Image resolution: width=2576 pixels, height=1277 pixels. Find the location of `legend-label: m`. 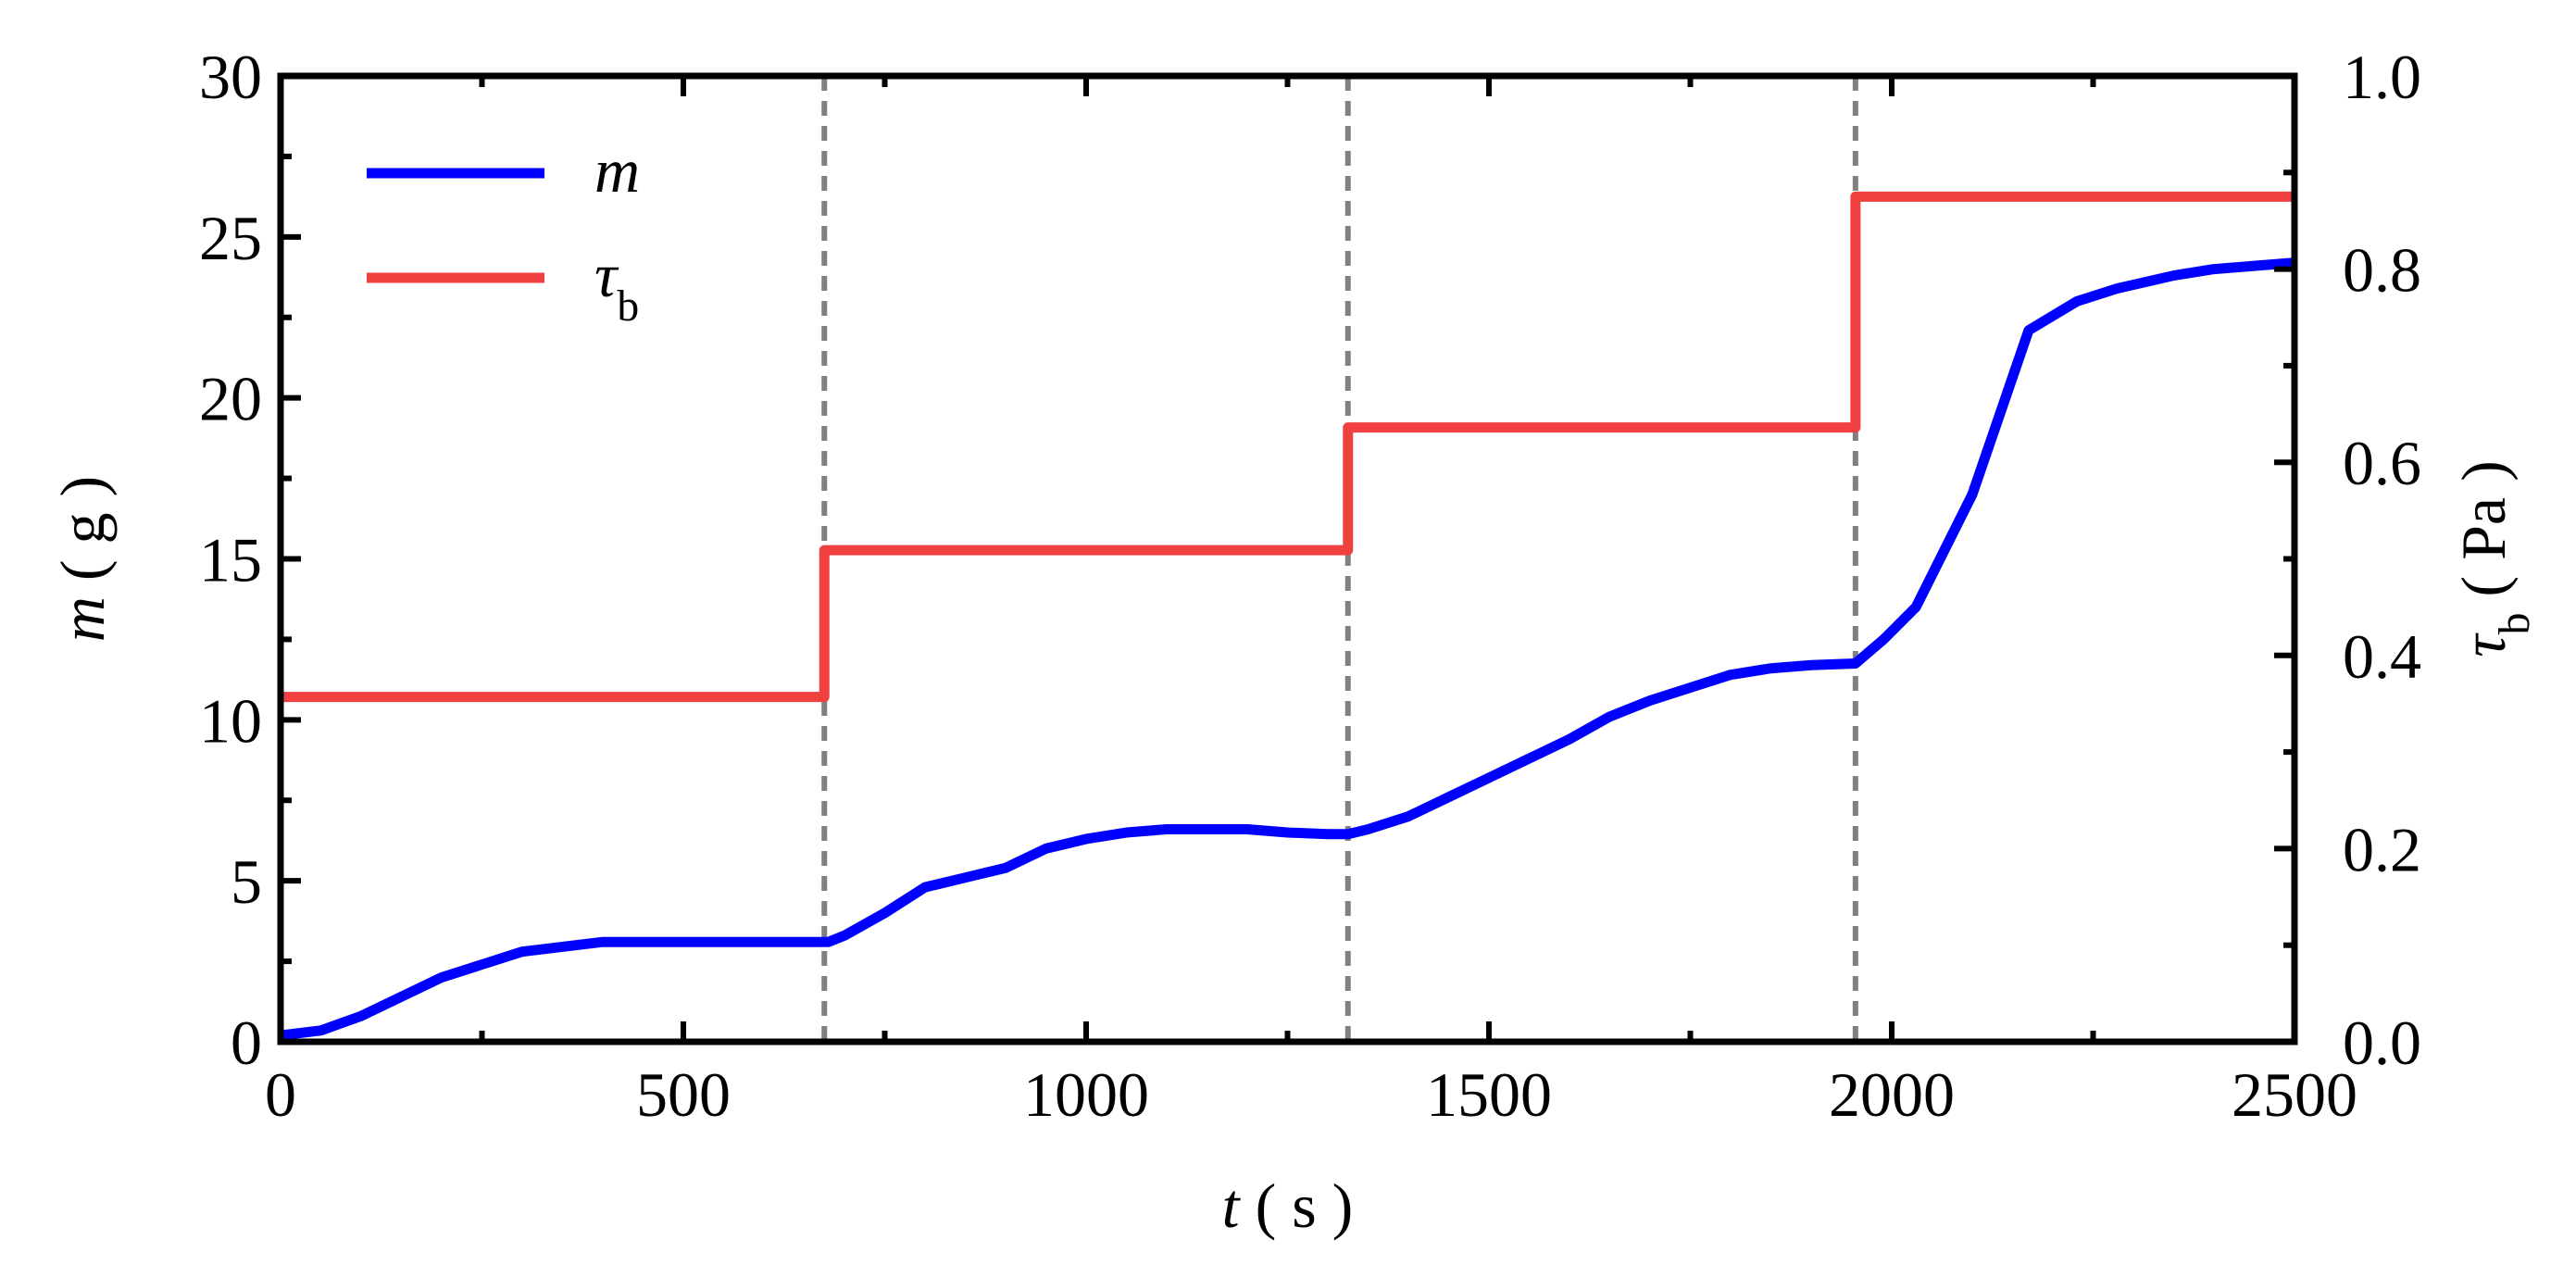

legend-label: m is located at coordinates (617, 170).